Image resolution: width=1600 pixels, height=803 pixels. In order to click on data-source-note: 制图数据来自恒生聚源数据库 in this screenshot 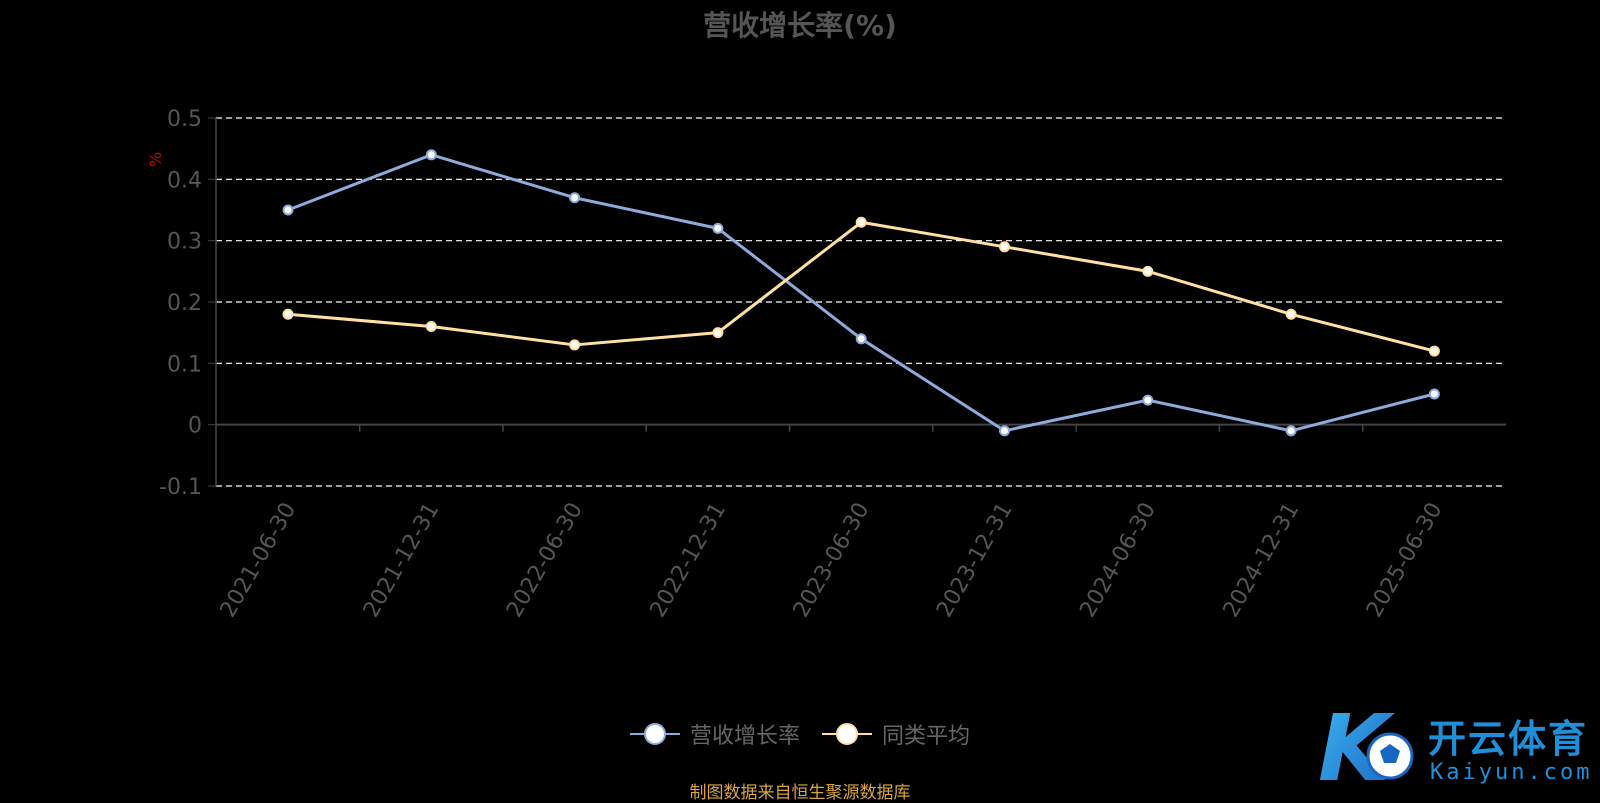, I will do `click(800, 793)`.